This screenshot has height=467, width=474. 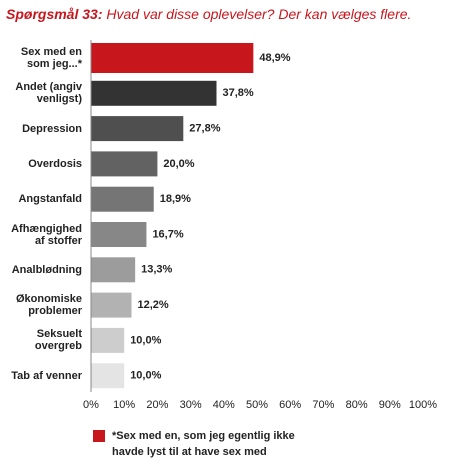 What do you see at coordinates (58, 340) in the screenshot?
I see `category-label: Seksuelt overgreb` at bounding box center [58, 340].